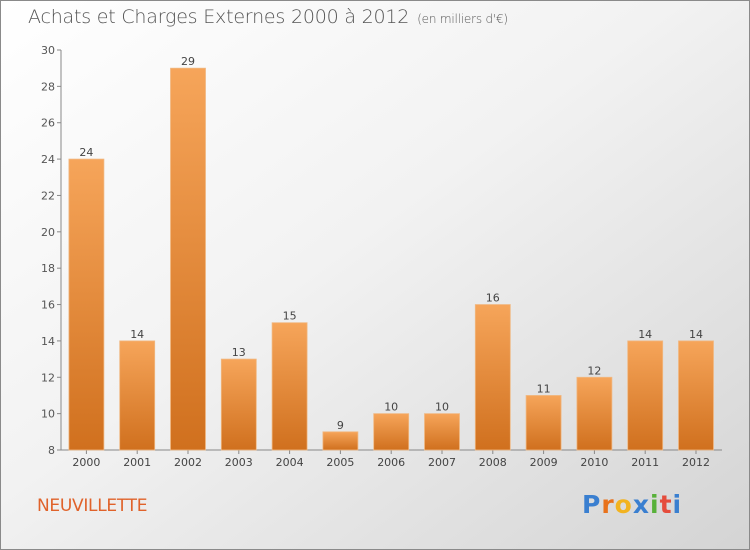 The image size is (750, 550). I want to click on bar-2009, so click(543, 423).